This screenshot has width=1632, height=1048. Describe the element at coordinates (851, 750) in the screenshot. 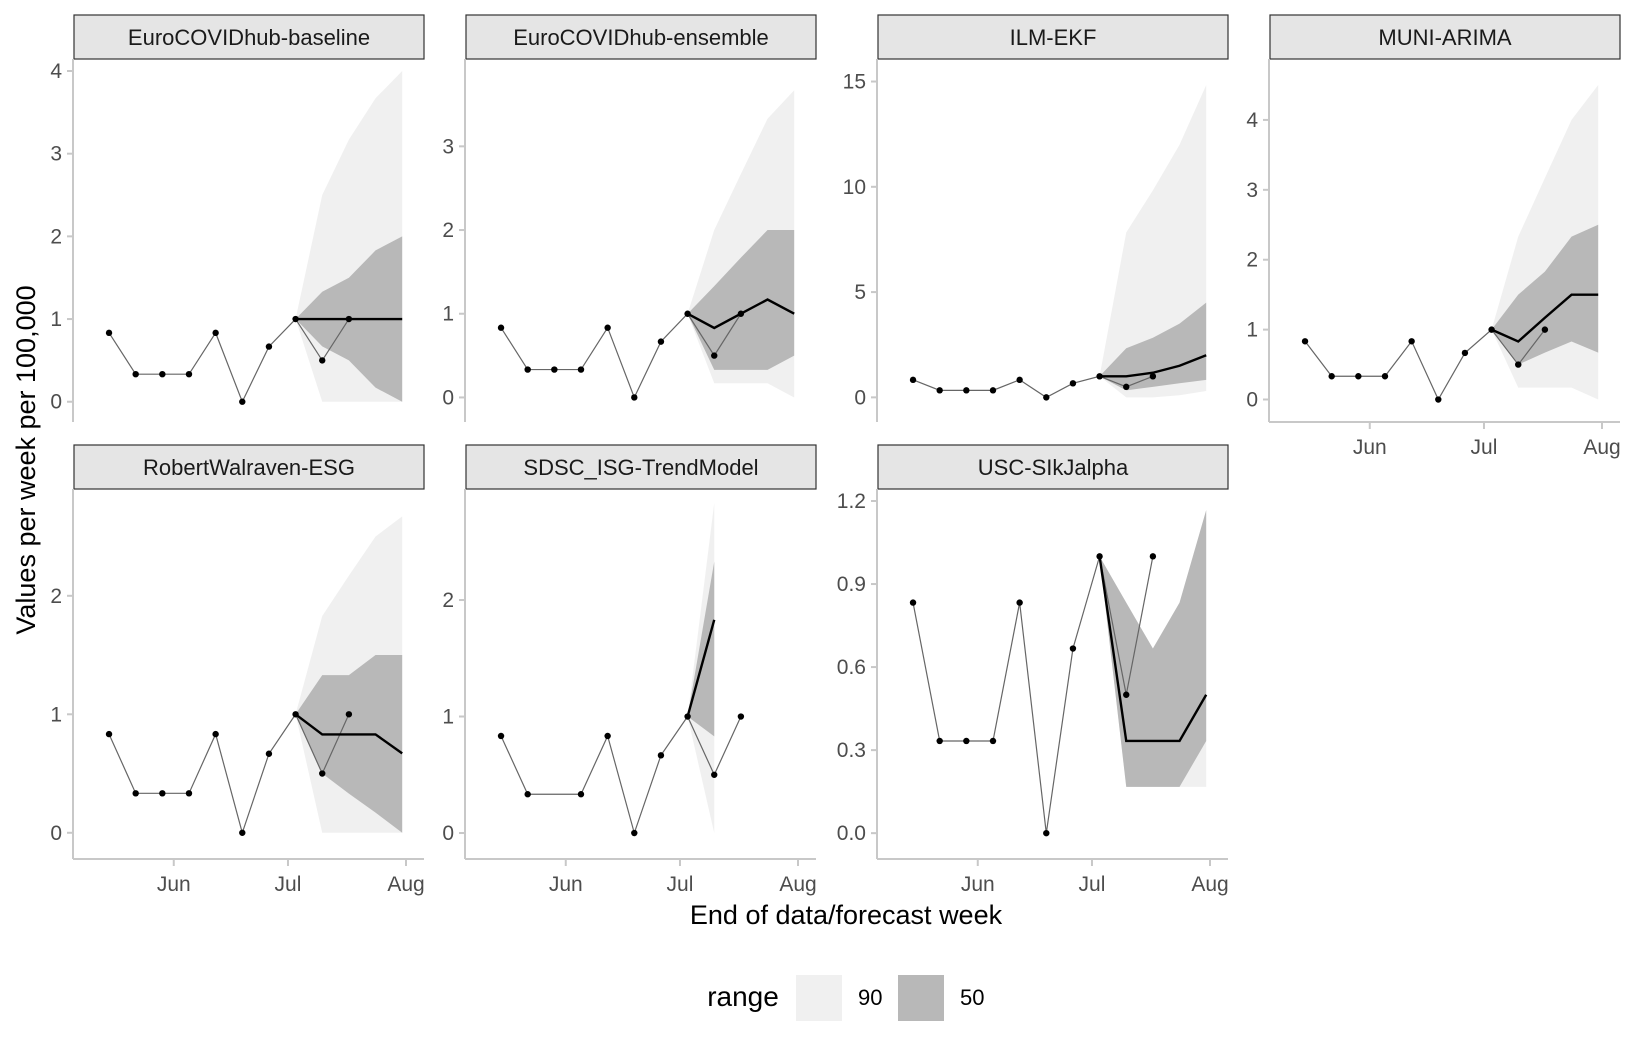

I see `y-tick-label: 0.3` at that location.